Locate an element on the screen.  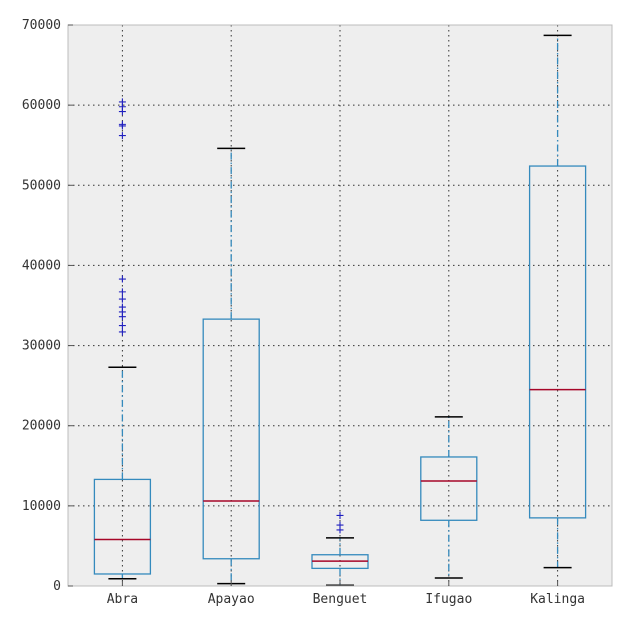
y-tick-label: 60000 is located at coordinates (41, 105).